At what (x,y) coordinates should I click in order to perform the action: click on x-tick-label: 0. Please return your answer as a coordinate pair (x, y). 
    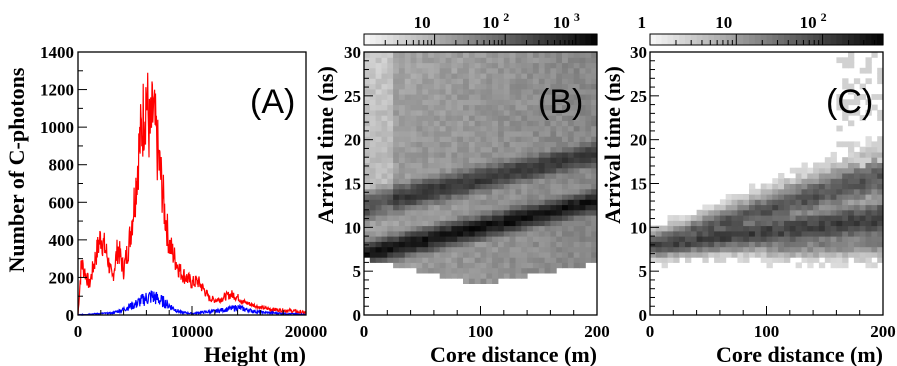
    Looking at the image, I should click on (650, 331).